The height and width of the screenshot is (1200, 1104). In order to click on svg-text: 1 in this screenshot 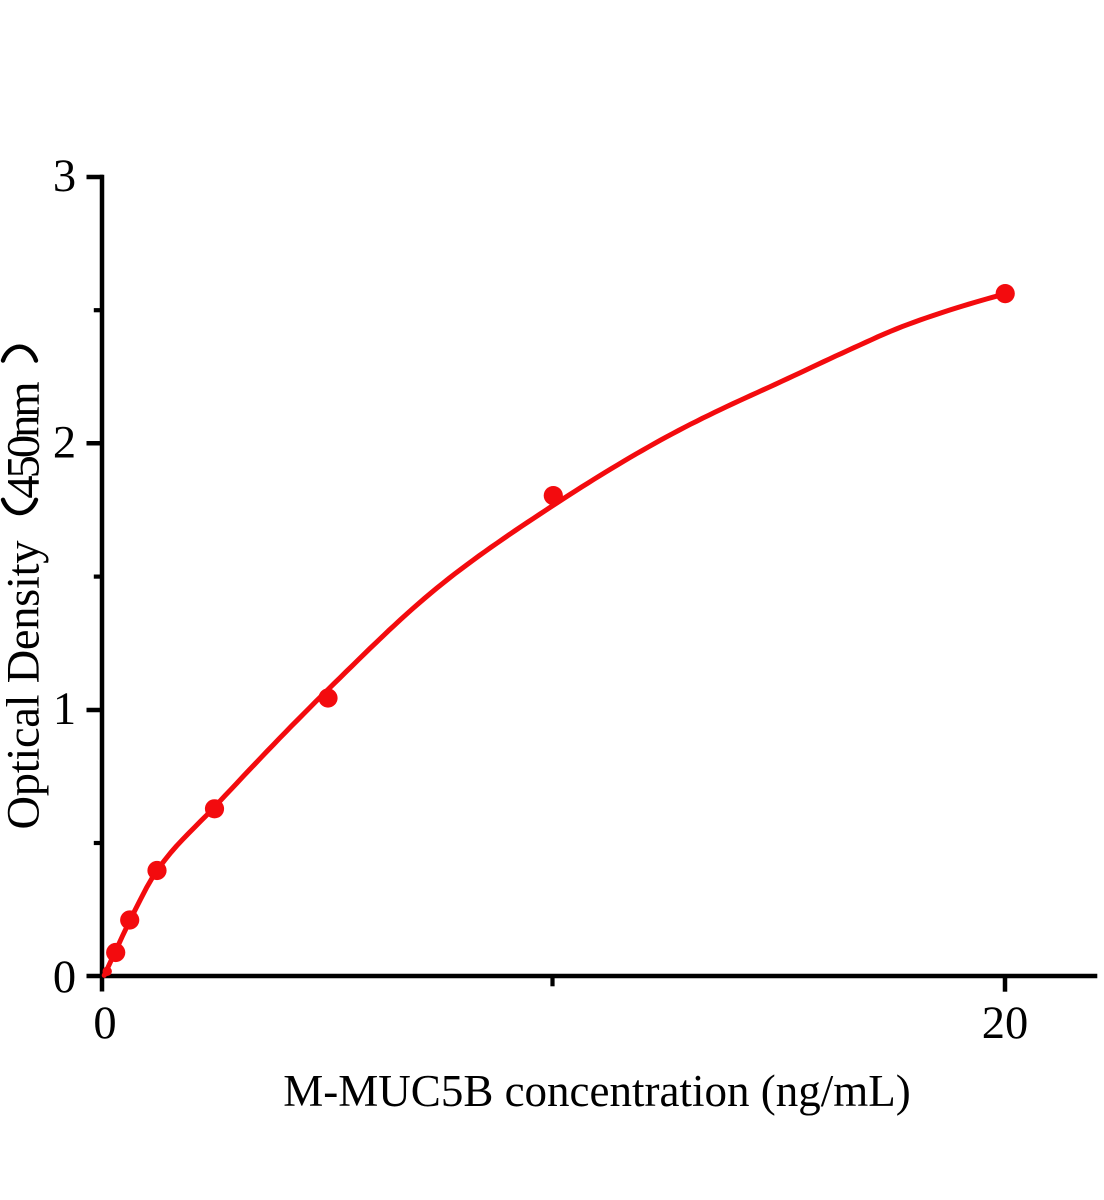, I will do `click(64, 709)`.